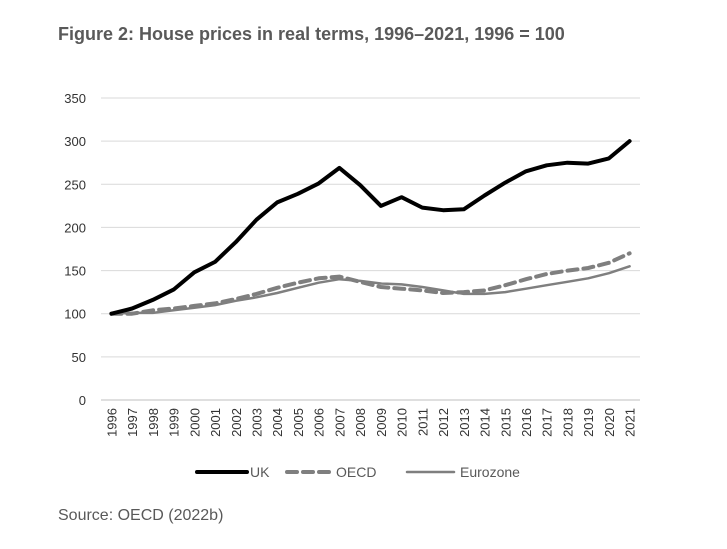 The image size is (727, 549). What do you see at coordinates (422, 422) in the screenshot?
I see `x-tick-label: 2011` at bounding box center [422, 422].